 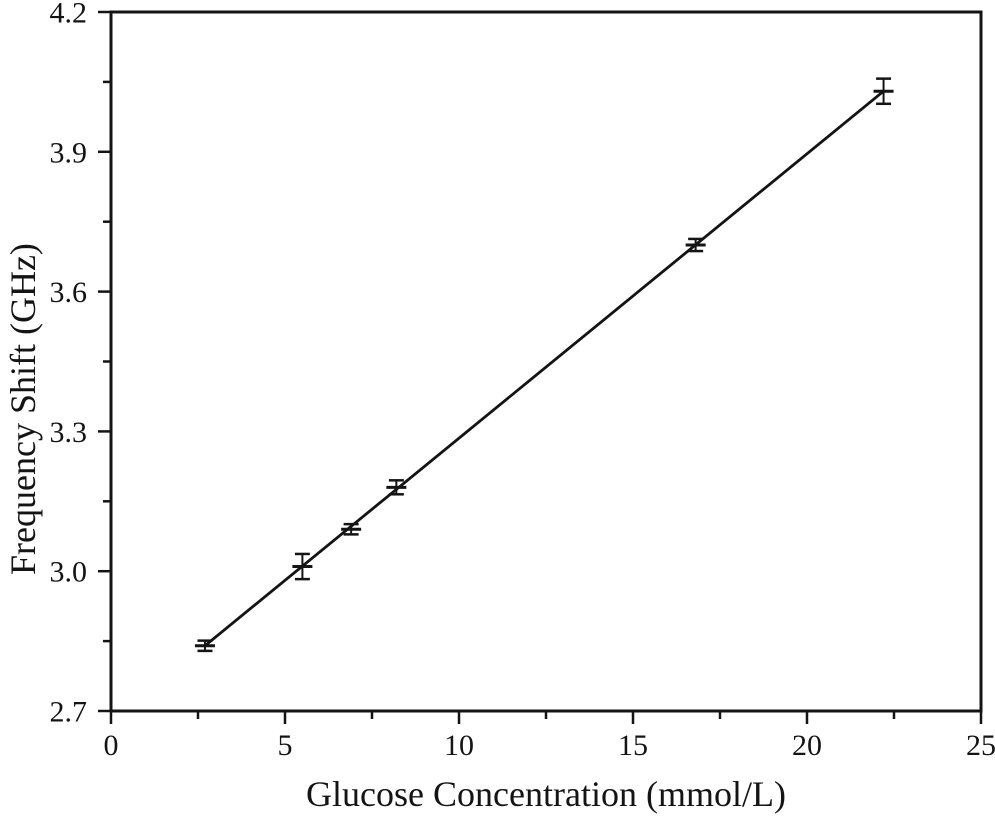 I want to click on y-tick-label: 3.0, so click(x=69, y=572).